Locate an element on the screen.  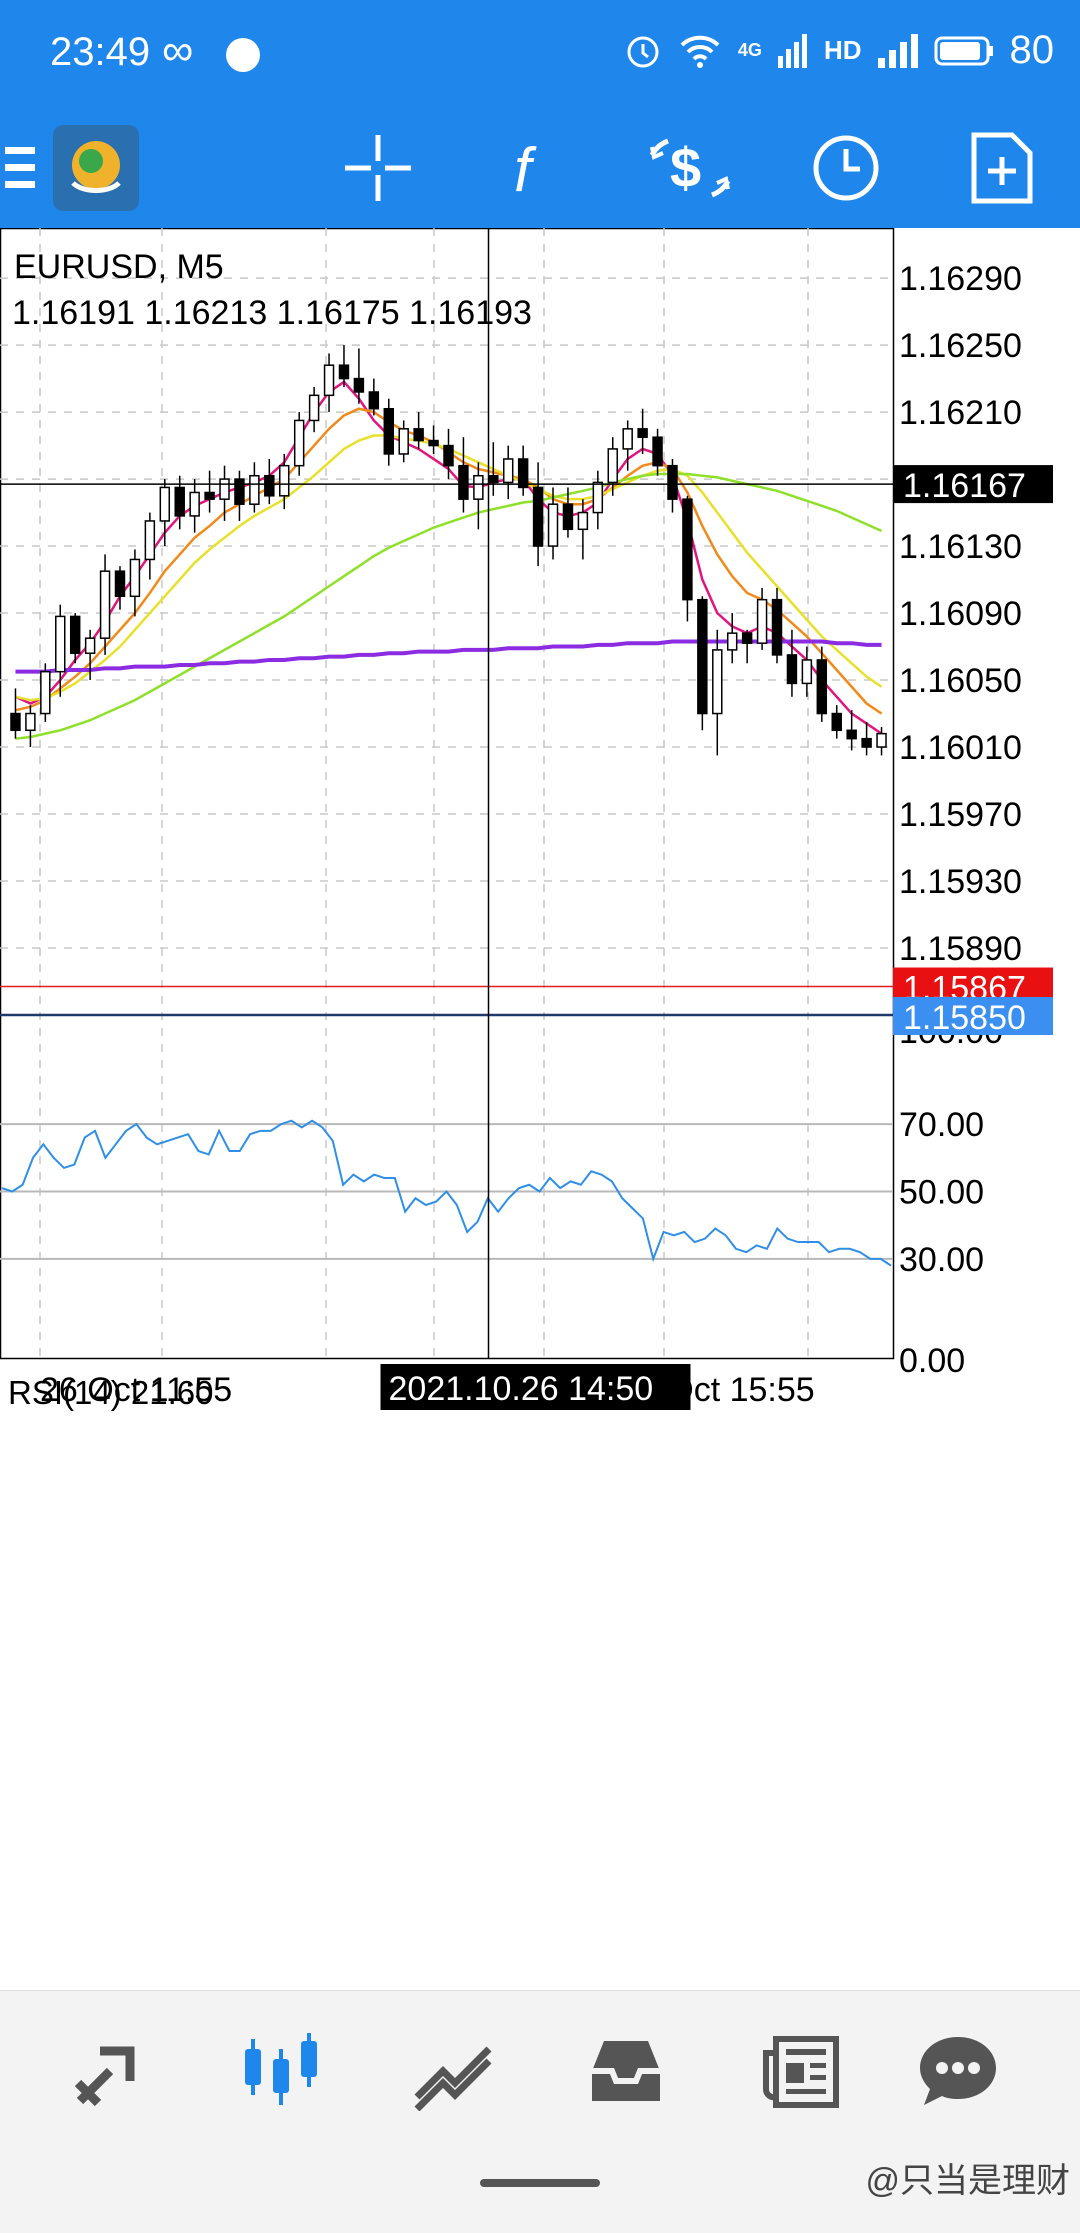
home-handle is located at coordinates (540, 2183).